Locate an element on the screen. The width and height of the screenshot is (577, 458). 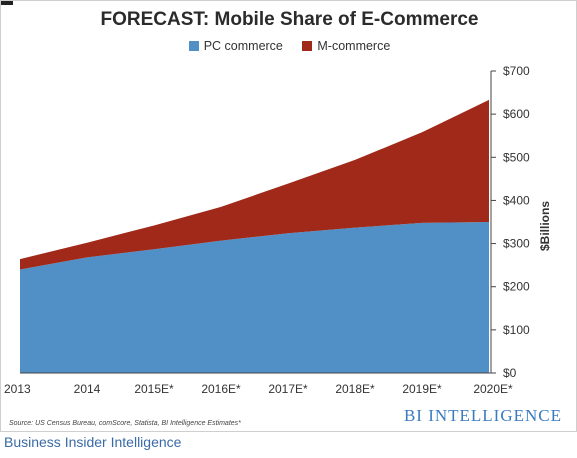
x-tick-label-2: 2015E* is located at coordinates (154, 389).